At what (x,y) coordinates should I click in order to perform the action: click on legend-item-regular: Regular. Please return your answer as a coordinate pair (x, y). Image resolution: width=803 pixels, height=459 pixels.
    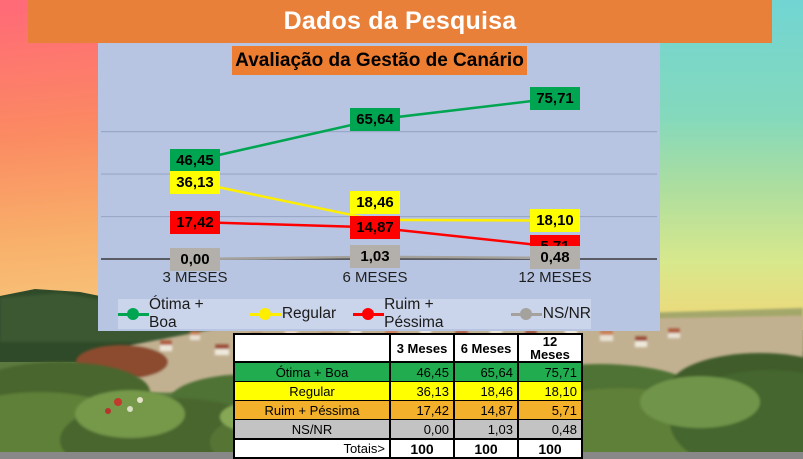
    Looking at the image, I should click on (293, 314).